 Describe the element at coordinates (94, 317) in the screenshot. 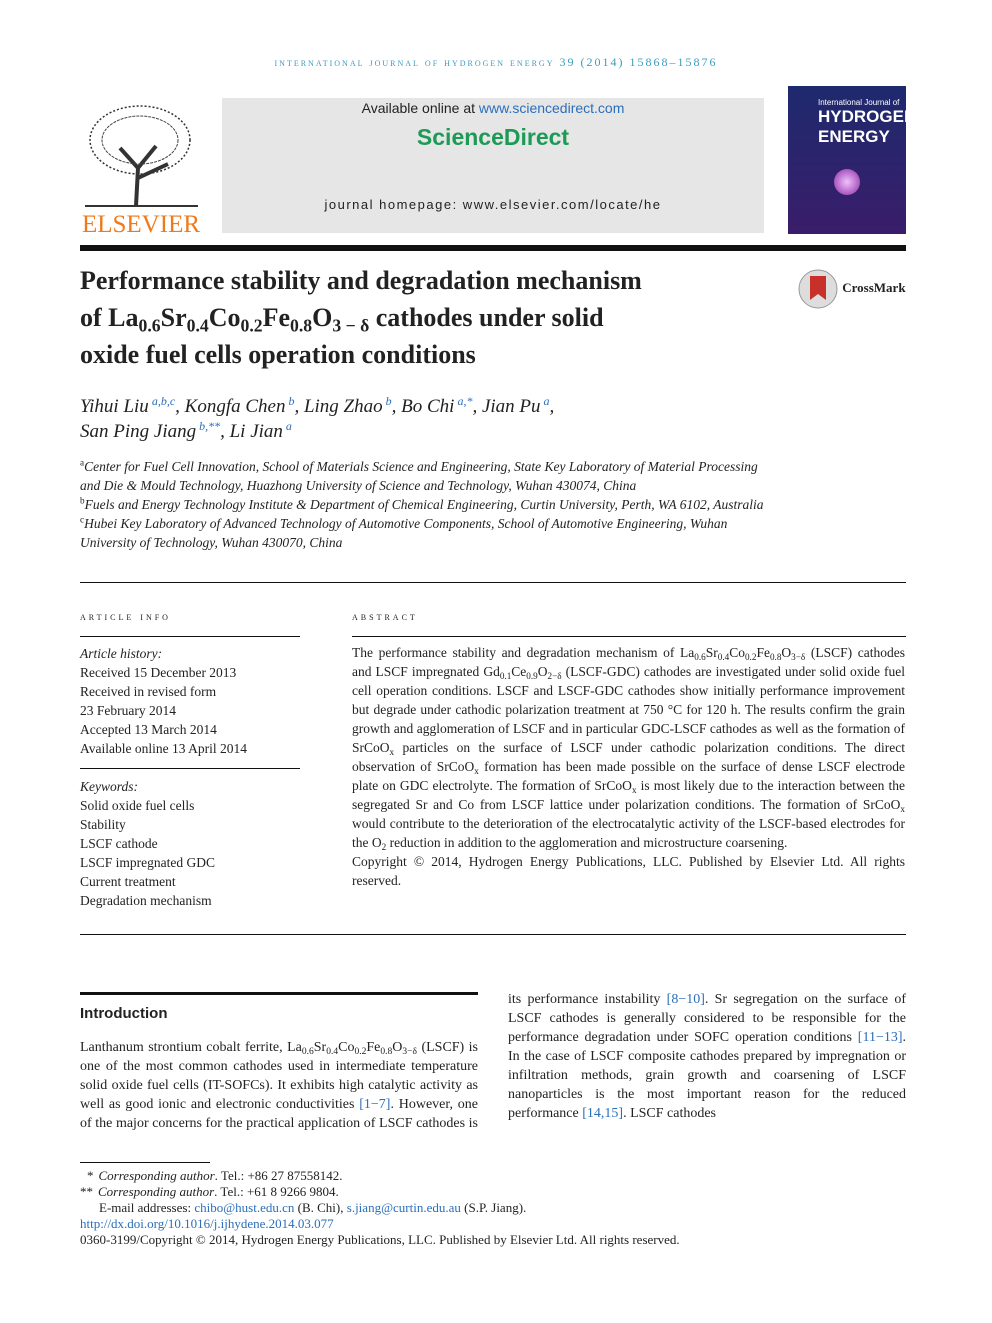

I see `text-run: of` at that location.